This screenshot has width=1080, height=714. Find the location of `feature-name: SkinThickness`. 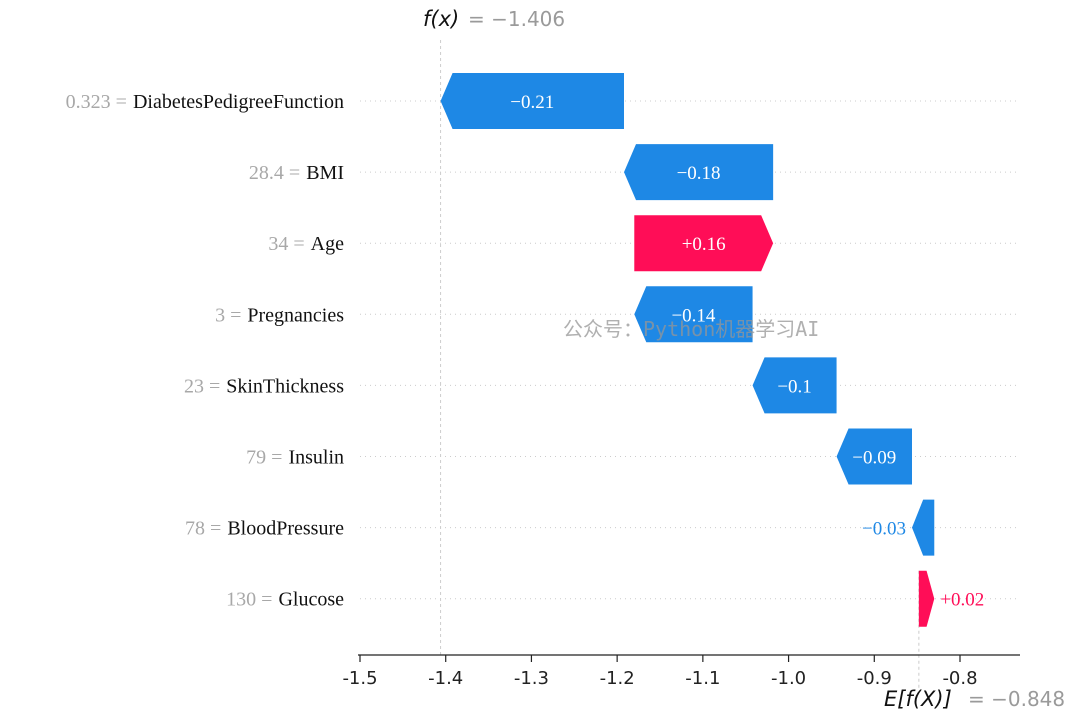

feature-name: SkinThickness is located at coordinates (285, 386).